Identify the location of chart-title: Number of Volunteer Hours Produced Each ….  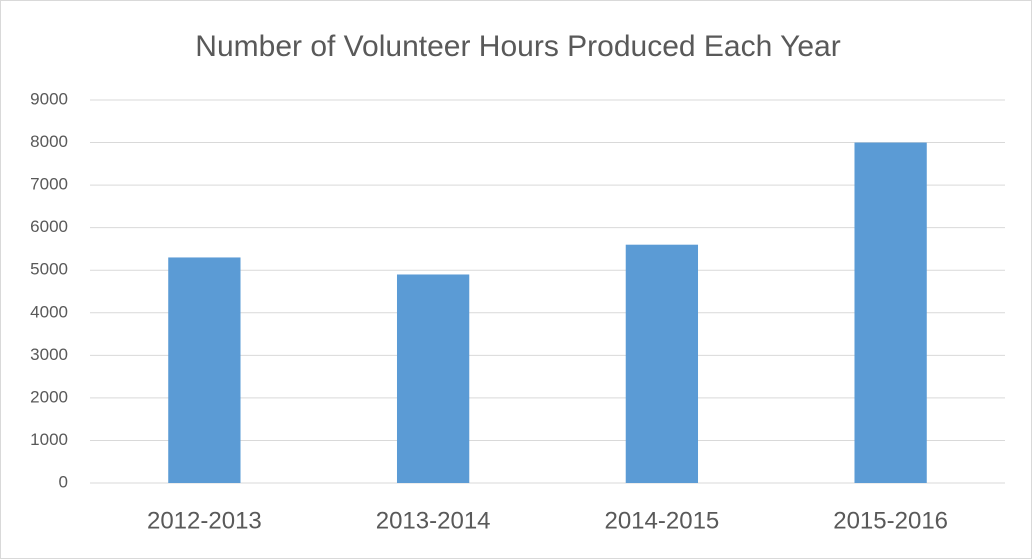
(517, 46).